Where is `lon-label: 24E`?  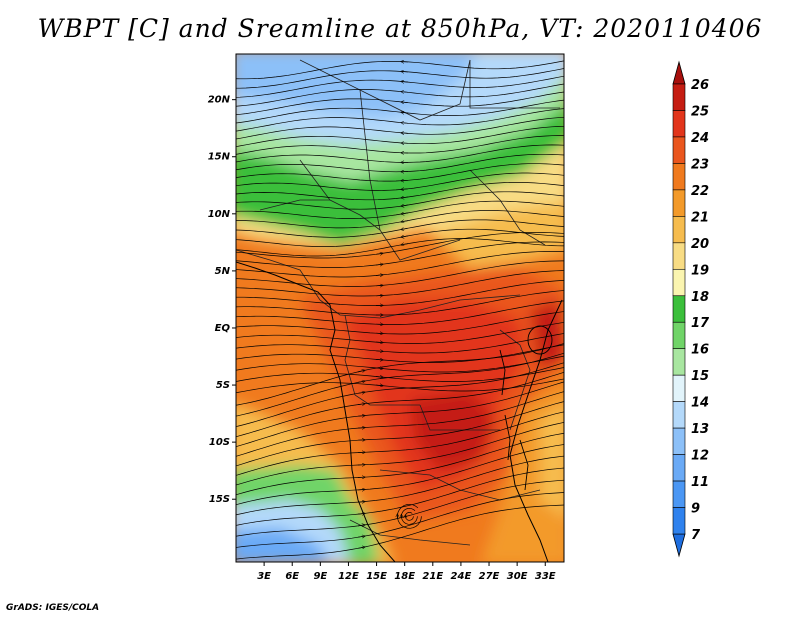
lon-label: 24E is located at coordinates (461, 576).